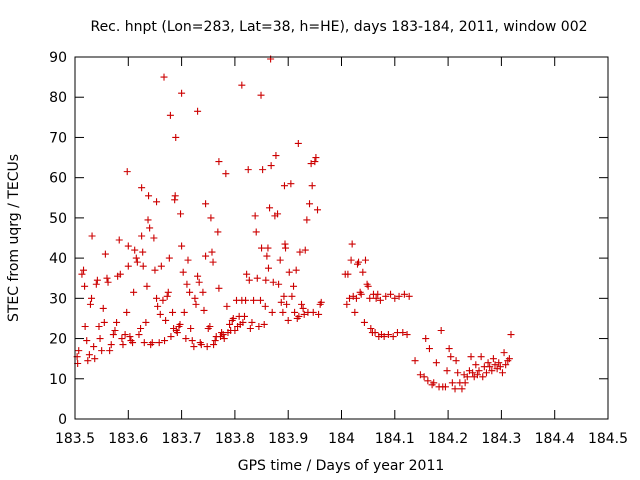 This screenshot has height=480, width=640. I want to click on y-tick-label: 60, so click(58, 179).